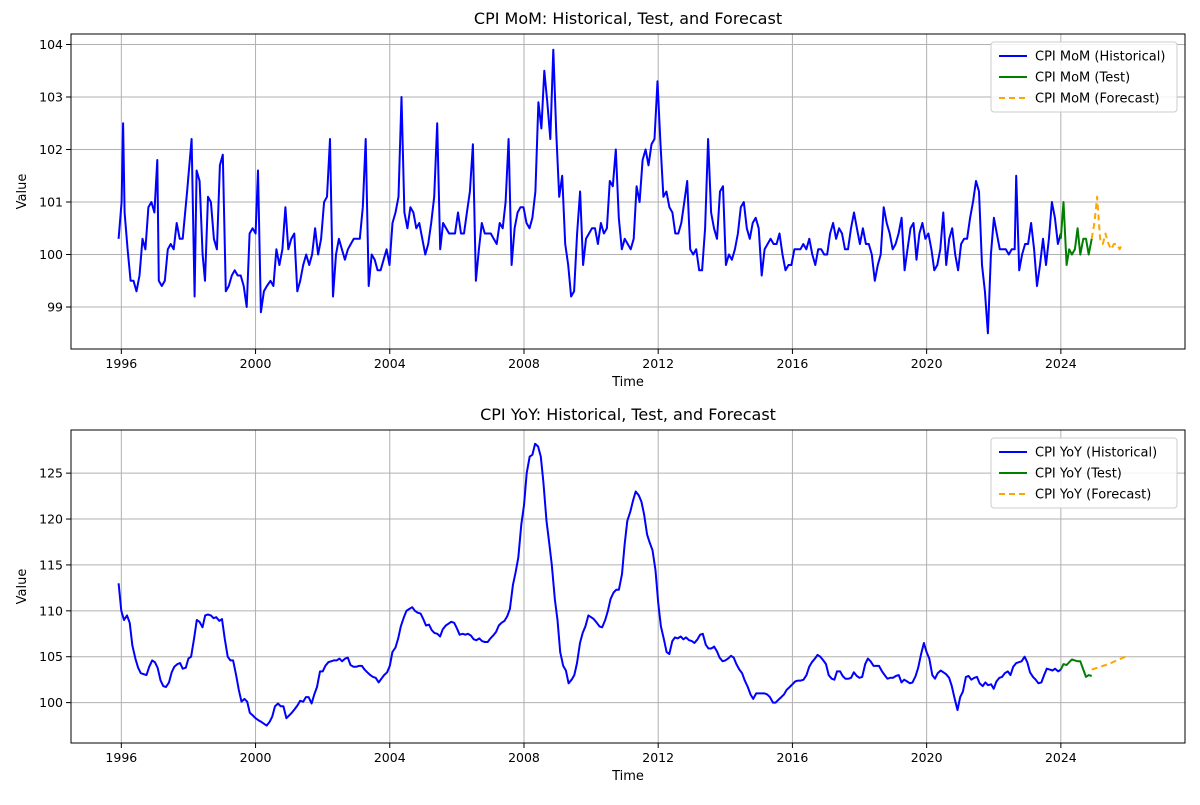 Image resolution: width=1200 pixels, height=805 pixels. Describe the element at coordinates (51, 656) in the screenshot. I see `y-tick-label: 105` at that location.